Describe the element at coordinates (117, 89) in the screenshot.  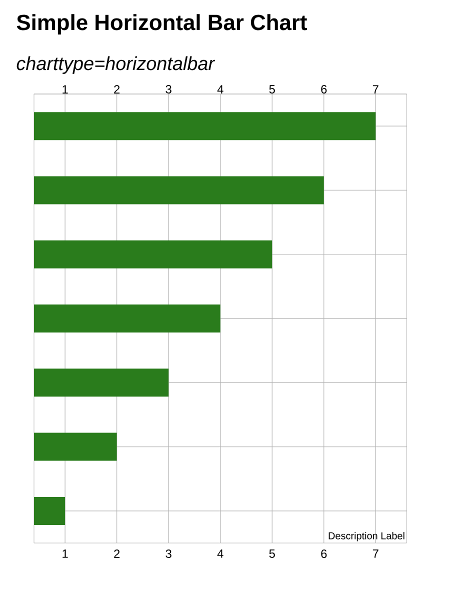
I see `x2-tick-label: 2` at that location.